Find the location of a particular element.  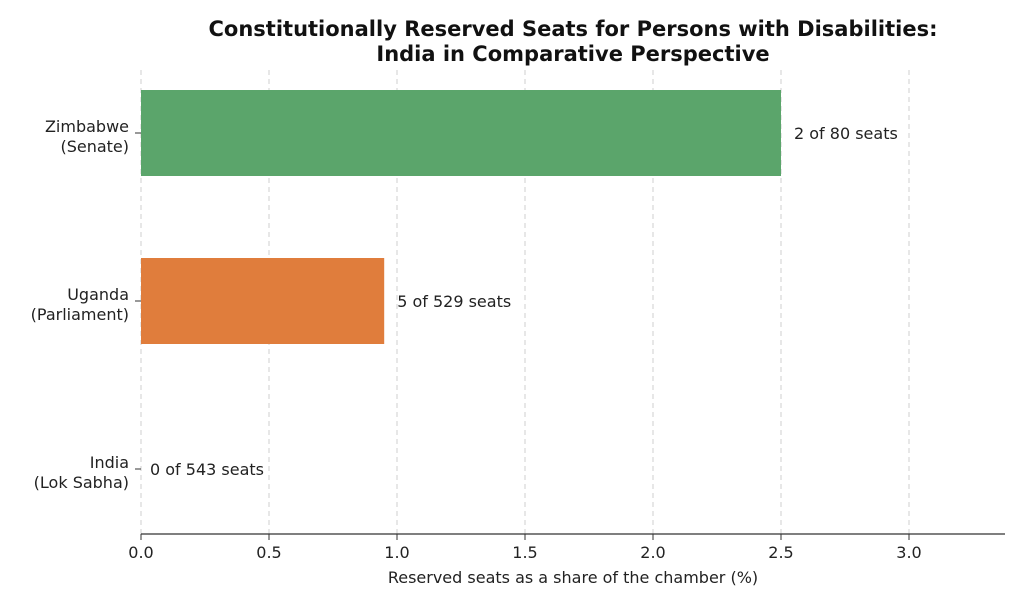

x-tick-label: 0.0 is located at coordinates (140, 552).